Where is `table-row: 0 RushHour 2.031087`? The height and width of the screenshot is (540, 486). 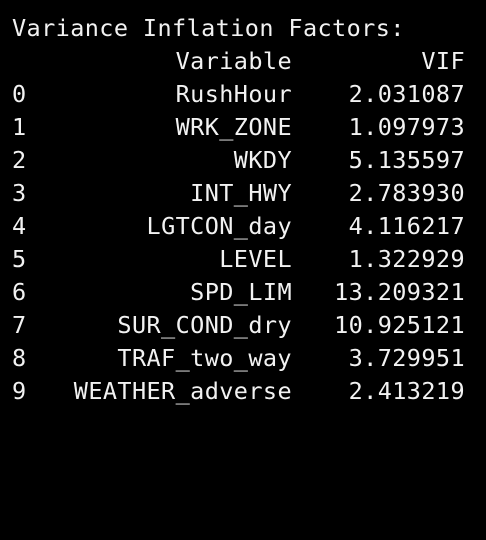
table-row: 0 RushHour 2.031087 is located at coordinates (238, 94).